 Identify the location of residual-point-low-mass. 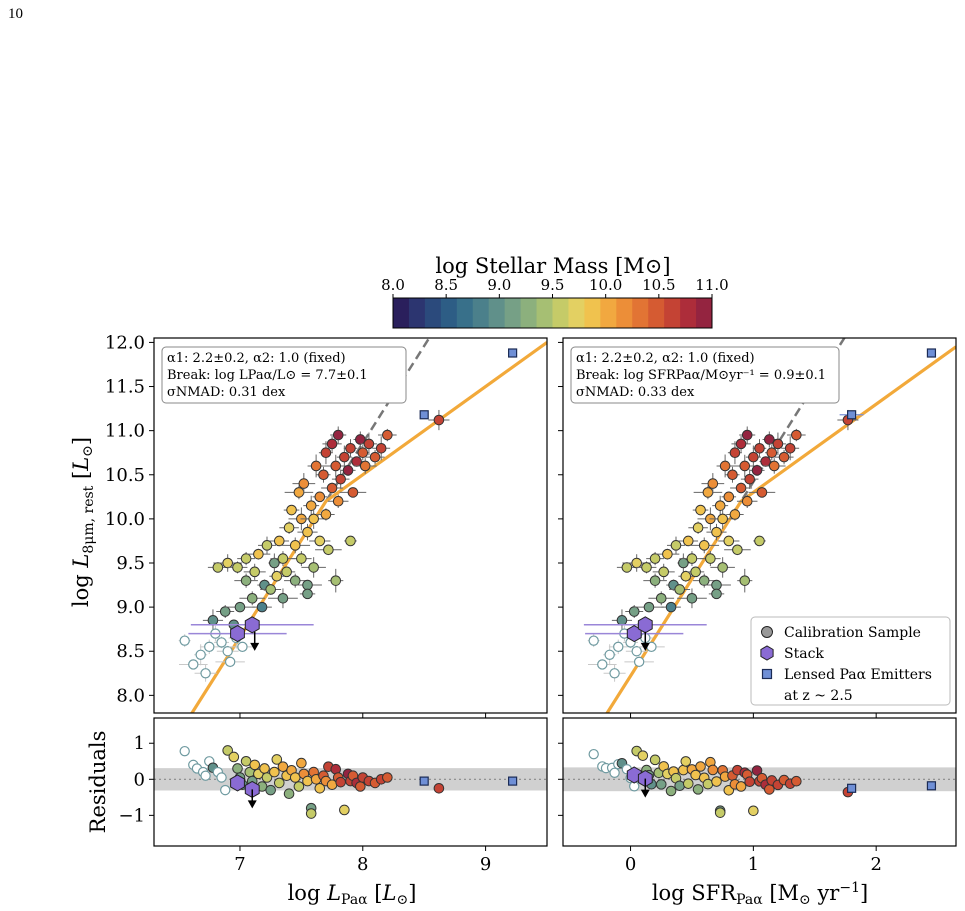
(221, 777).